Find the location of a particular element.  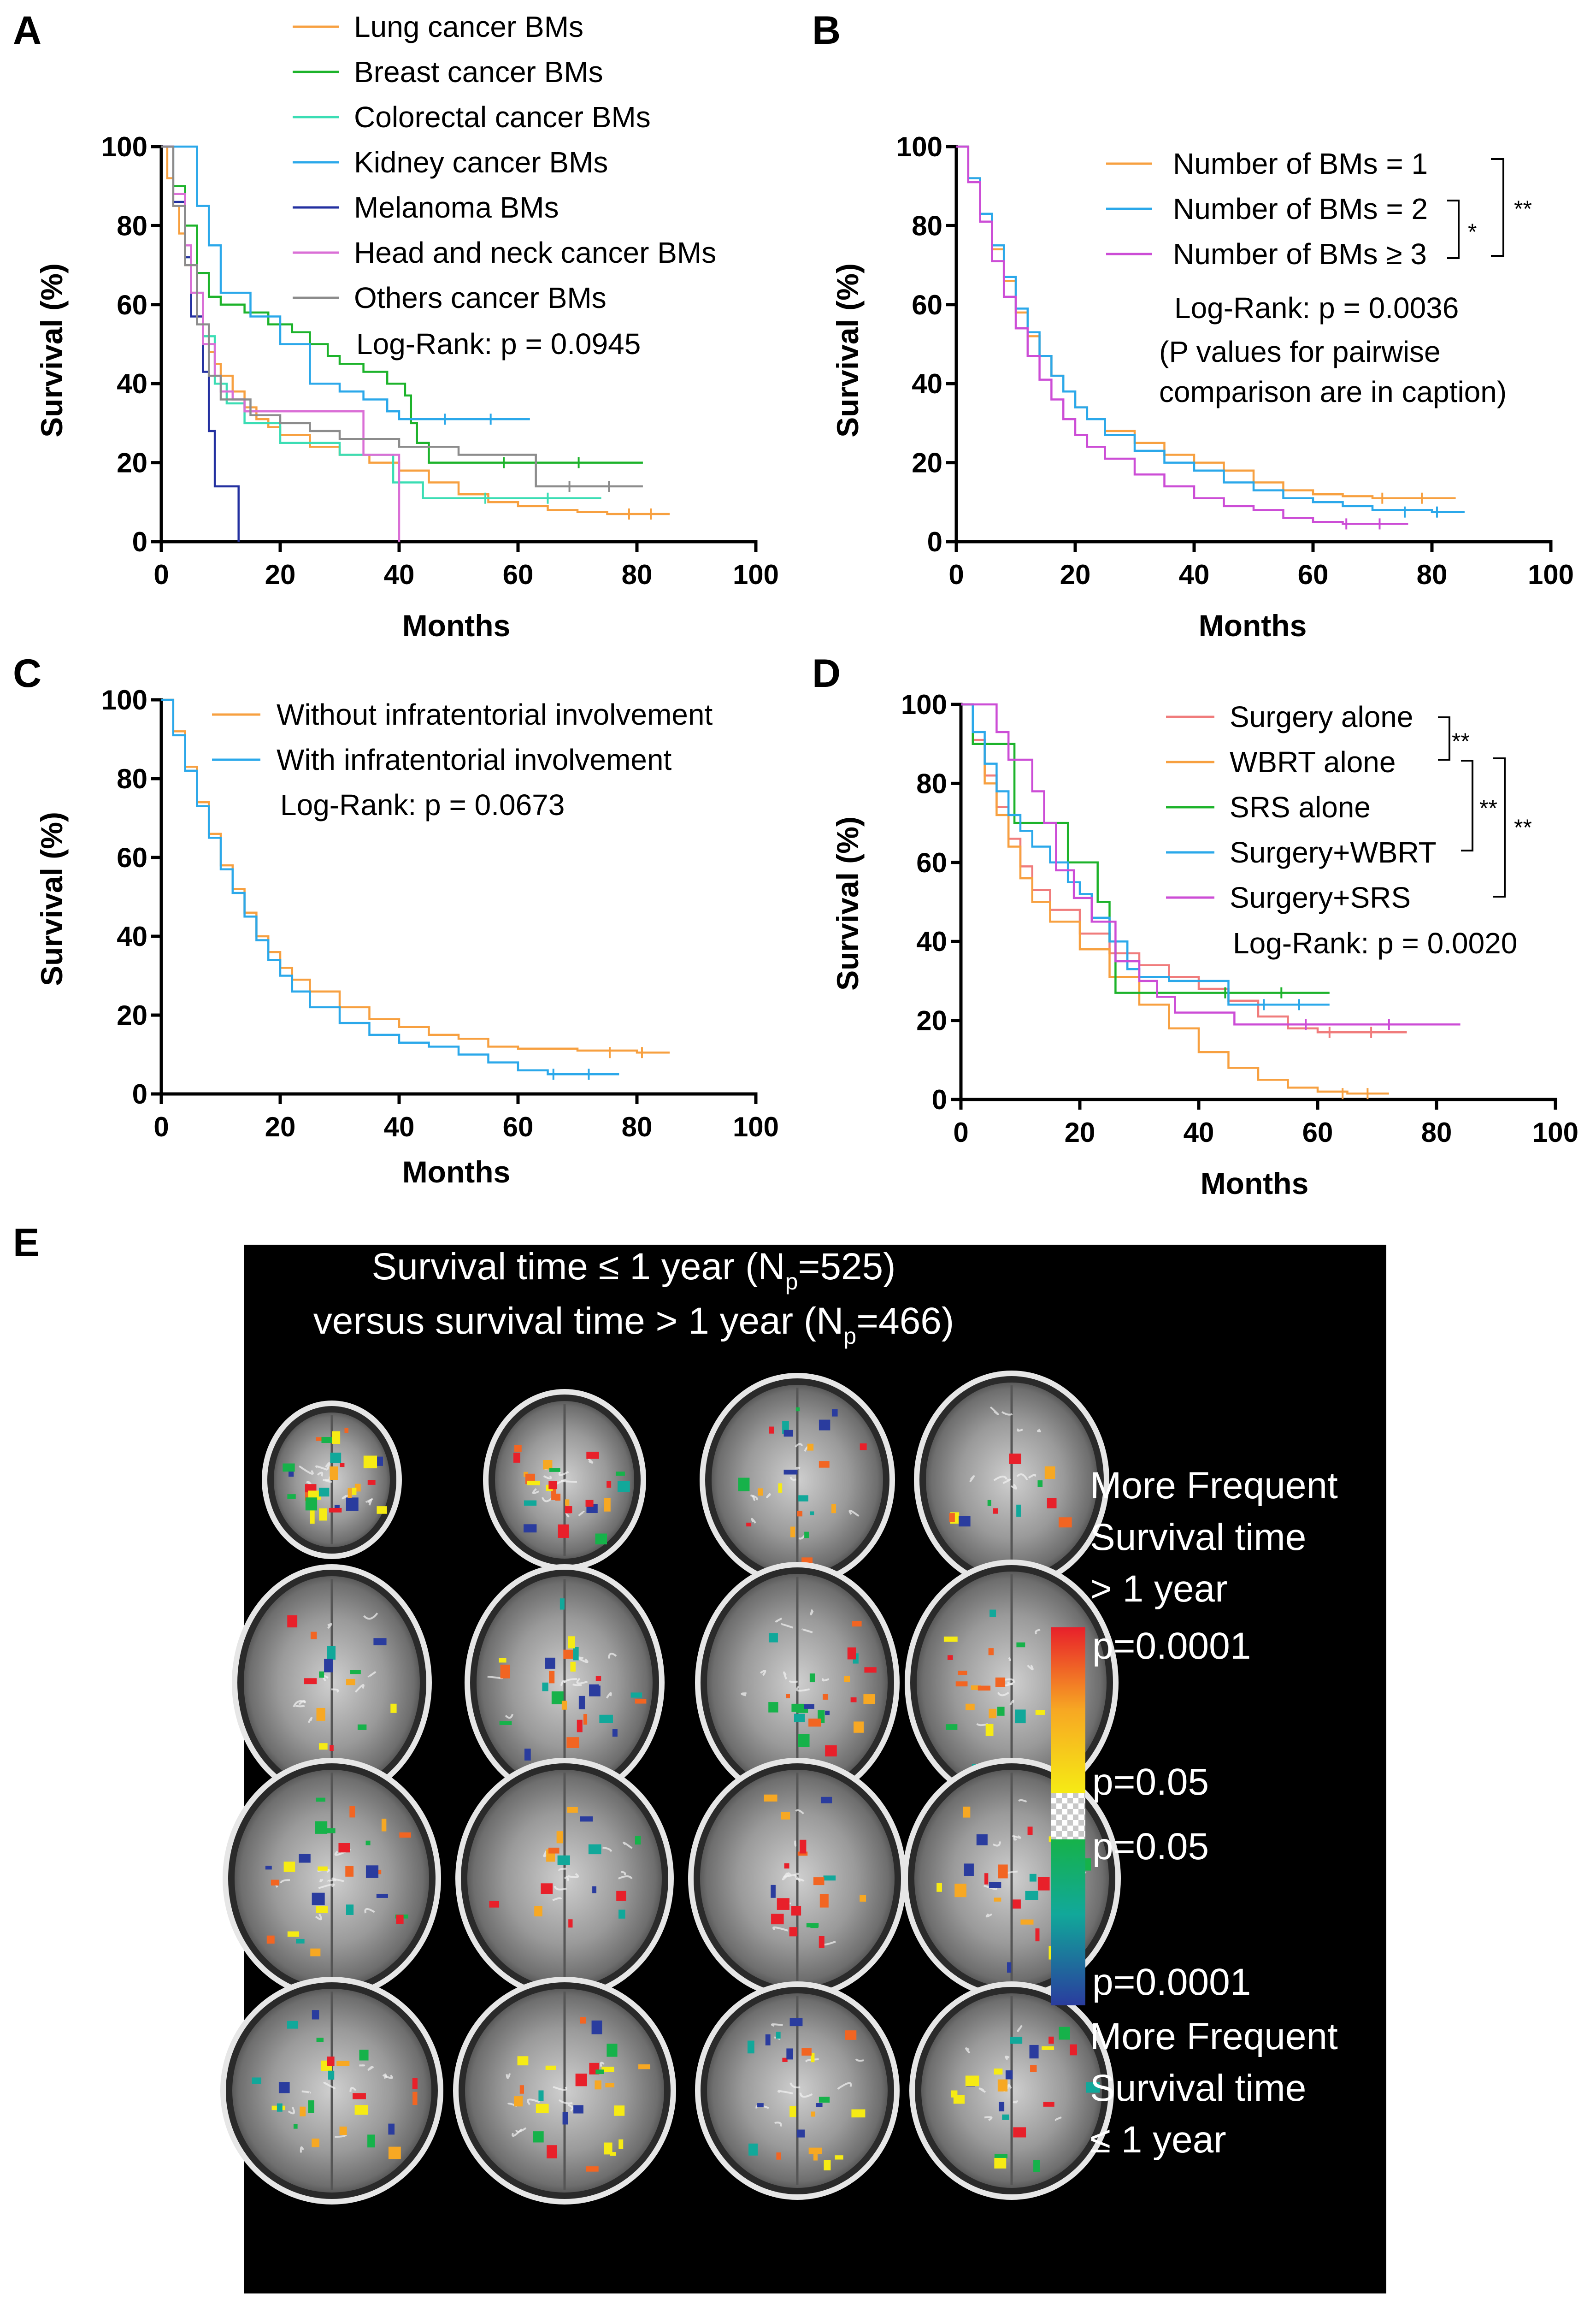

panel-a-curves is located at coordinates (416, 343).